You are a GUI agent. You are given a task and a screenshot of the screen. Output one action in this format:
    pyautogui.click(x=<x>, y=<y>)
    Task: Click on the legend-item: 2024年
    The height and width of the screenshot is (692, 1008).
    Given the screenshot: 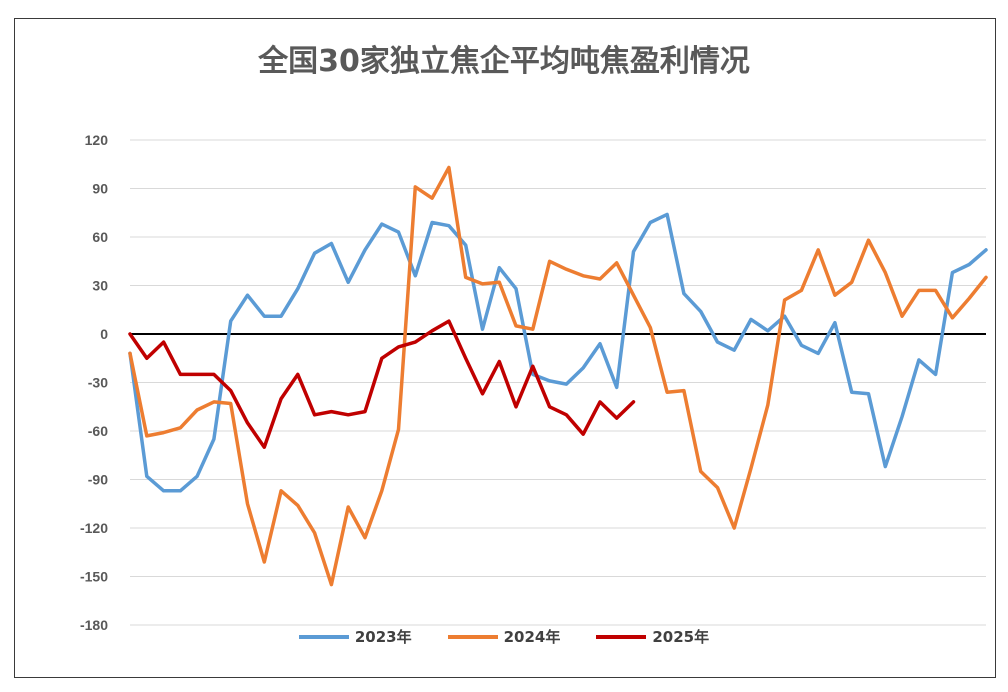 What is the action you would take?
    pyautogui.click(x=504, y=636)
    